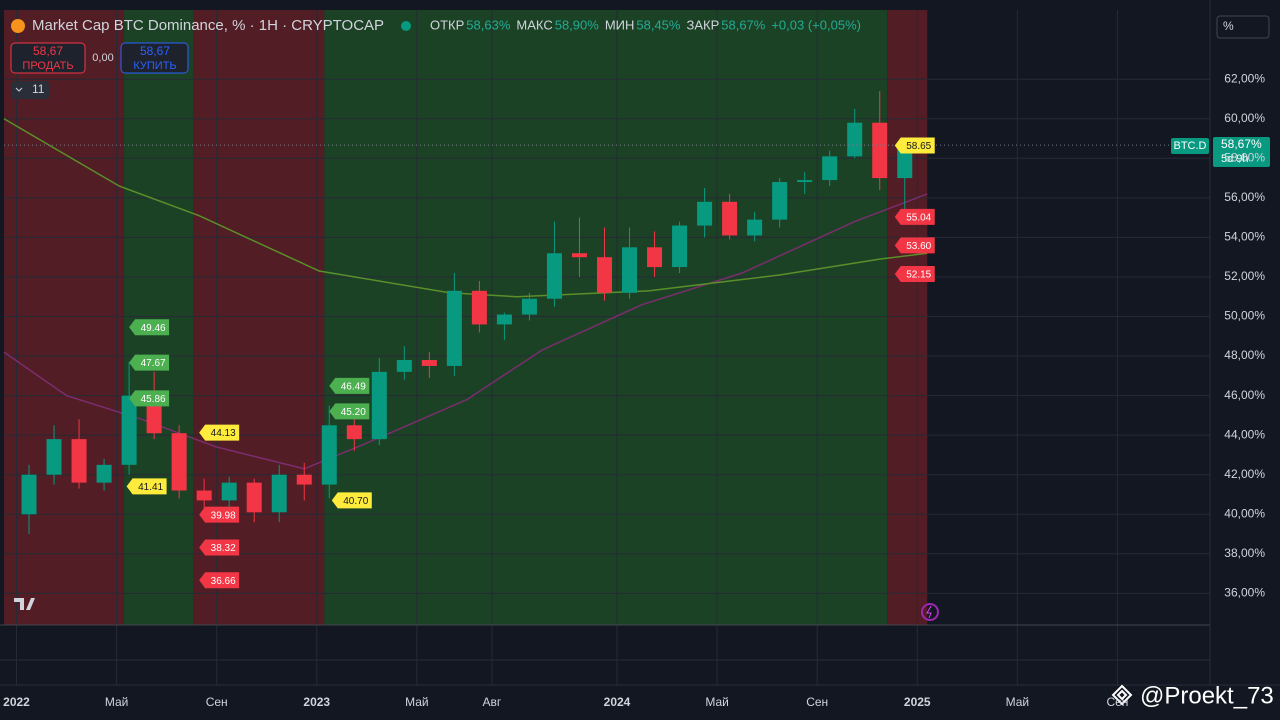 This screenshot has height=720, width=1280. What do you see at coordinates (19, 89) in the screenshot?
I see `chevron` at bounding box center [19, 89].